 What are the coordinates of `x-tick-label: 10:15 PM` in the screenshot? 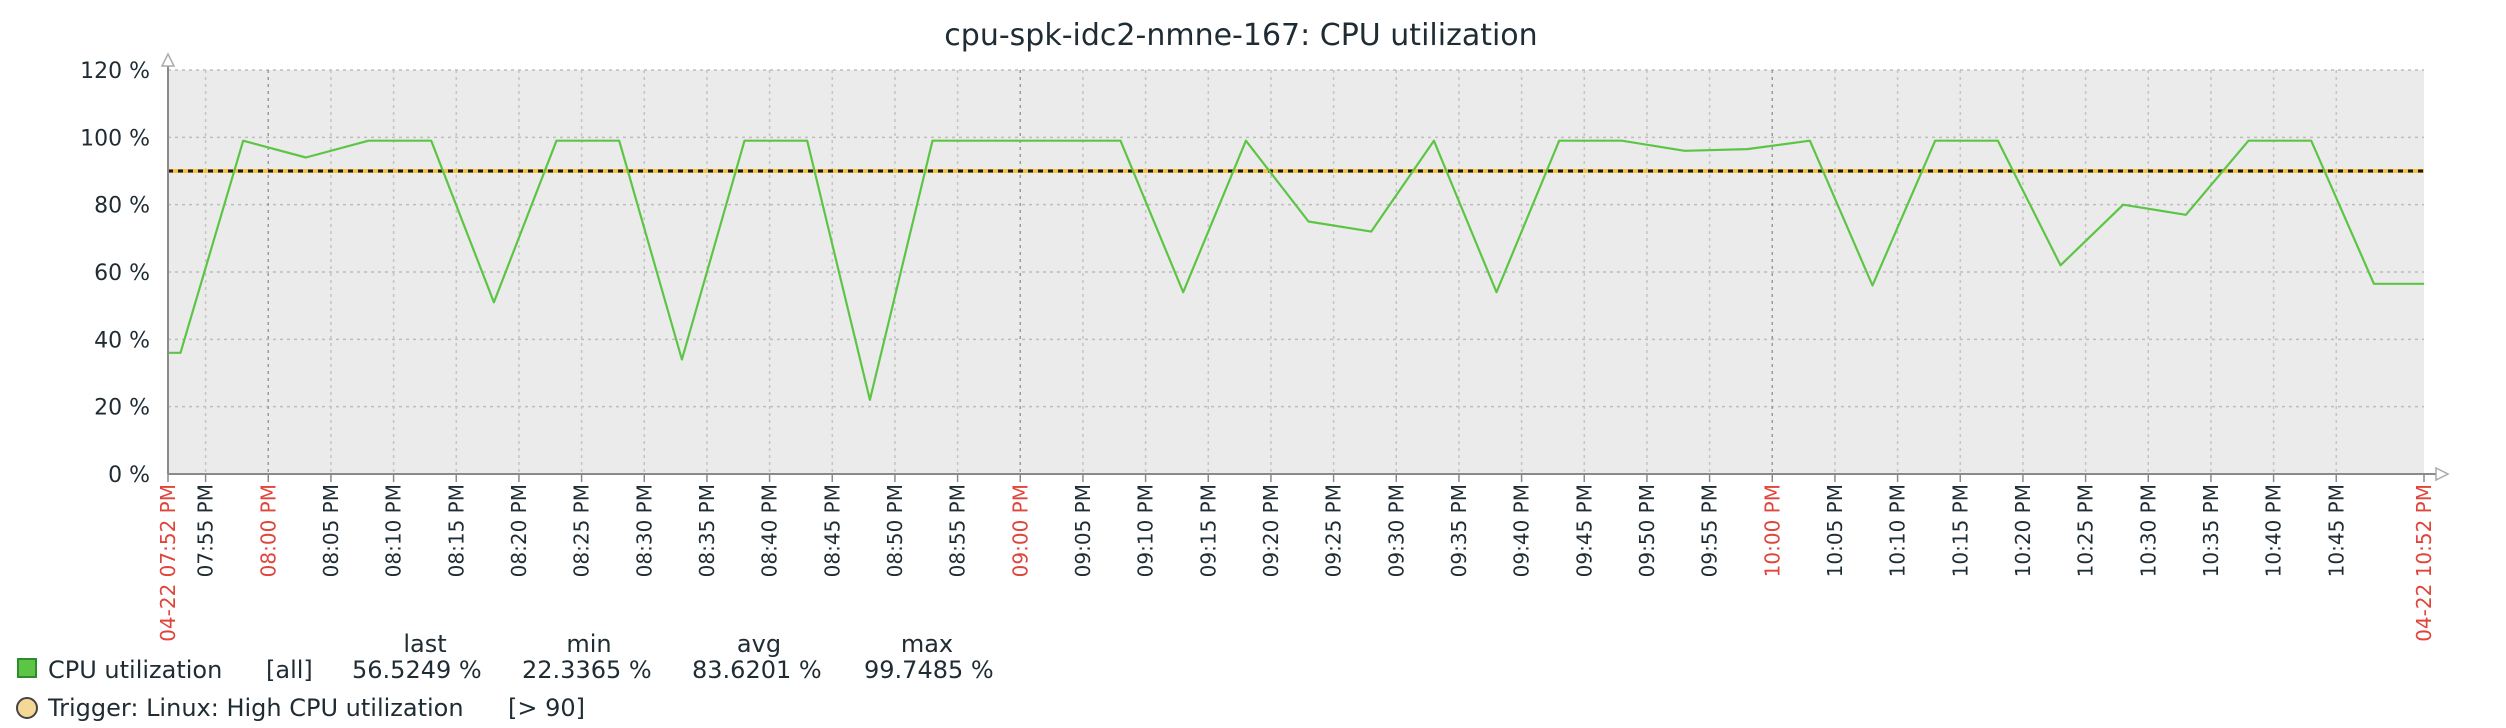 It's located at (1960, 530).